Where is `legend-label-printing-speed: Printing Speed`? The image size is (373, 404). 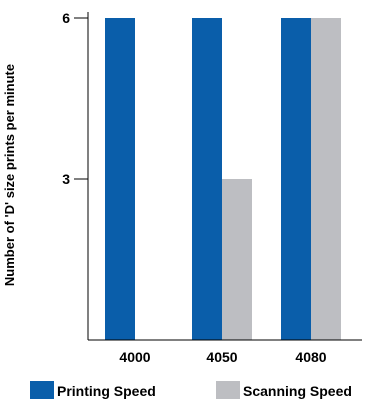
legend-label-printing-speed: Printing Speed is located at coordinates (106, 391).